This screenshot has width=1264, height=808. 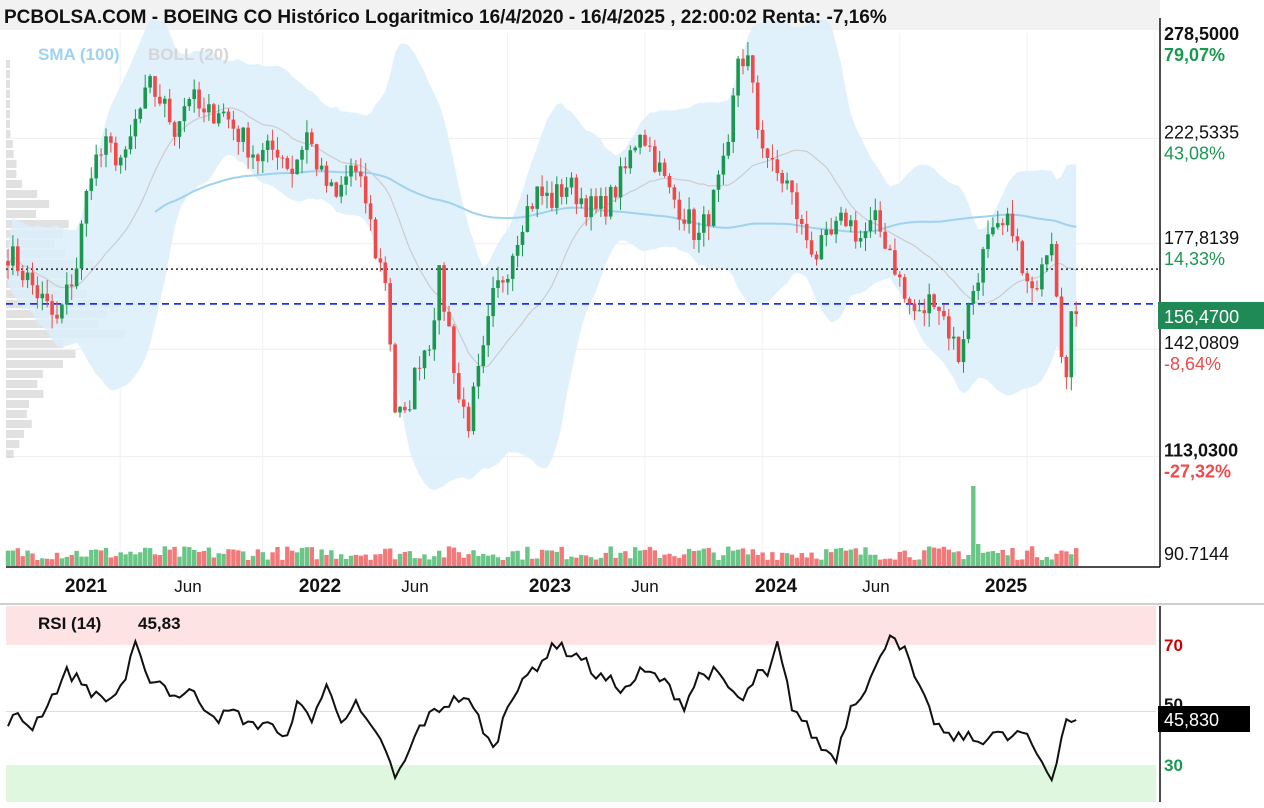 What do you see at coordinates (776, 586) in the screenshot?
I see `x-tick-label: 2024` at bounding box center [776, 586].